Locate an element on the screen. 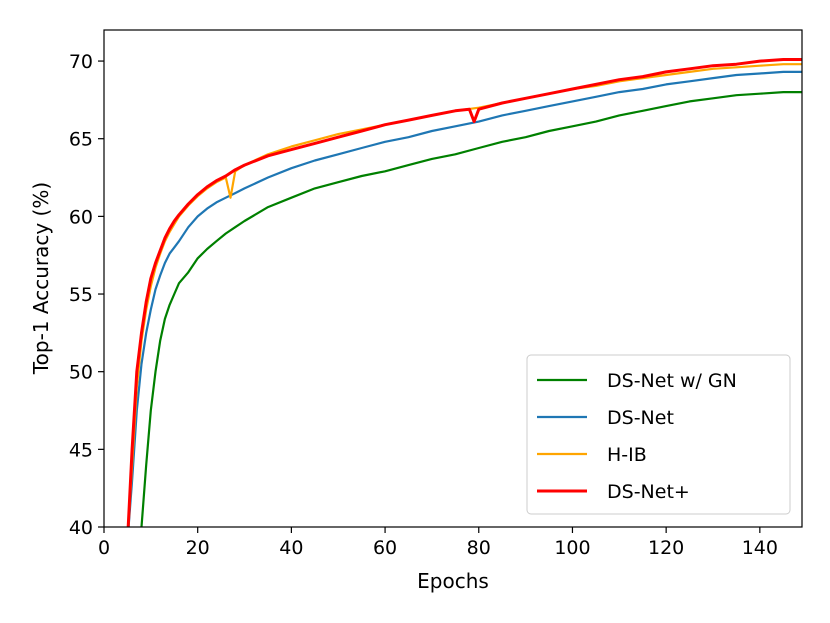 This screenshot has height=623, width=830. x-tick-label: 40 is located at coordinates (291, 548).